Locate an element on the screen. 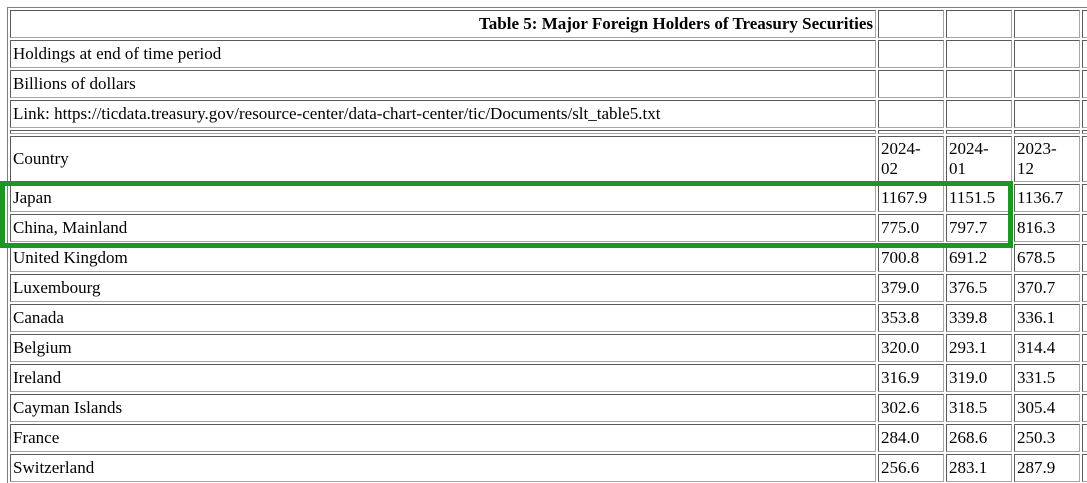  value-cell: 700.8 is located at coordinates (911, 258).